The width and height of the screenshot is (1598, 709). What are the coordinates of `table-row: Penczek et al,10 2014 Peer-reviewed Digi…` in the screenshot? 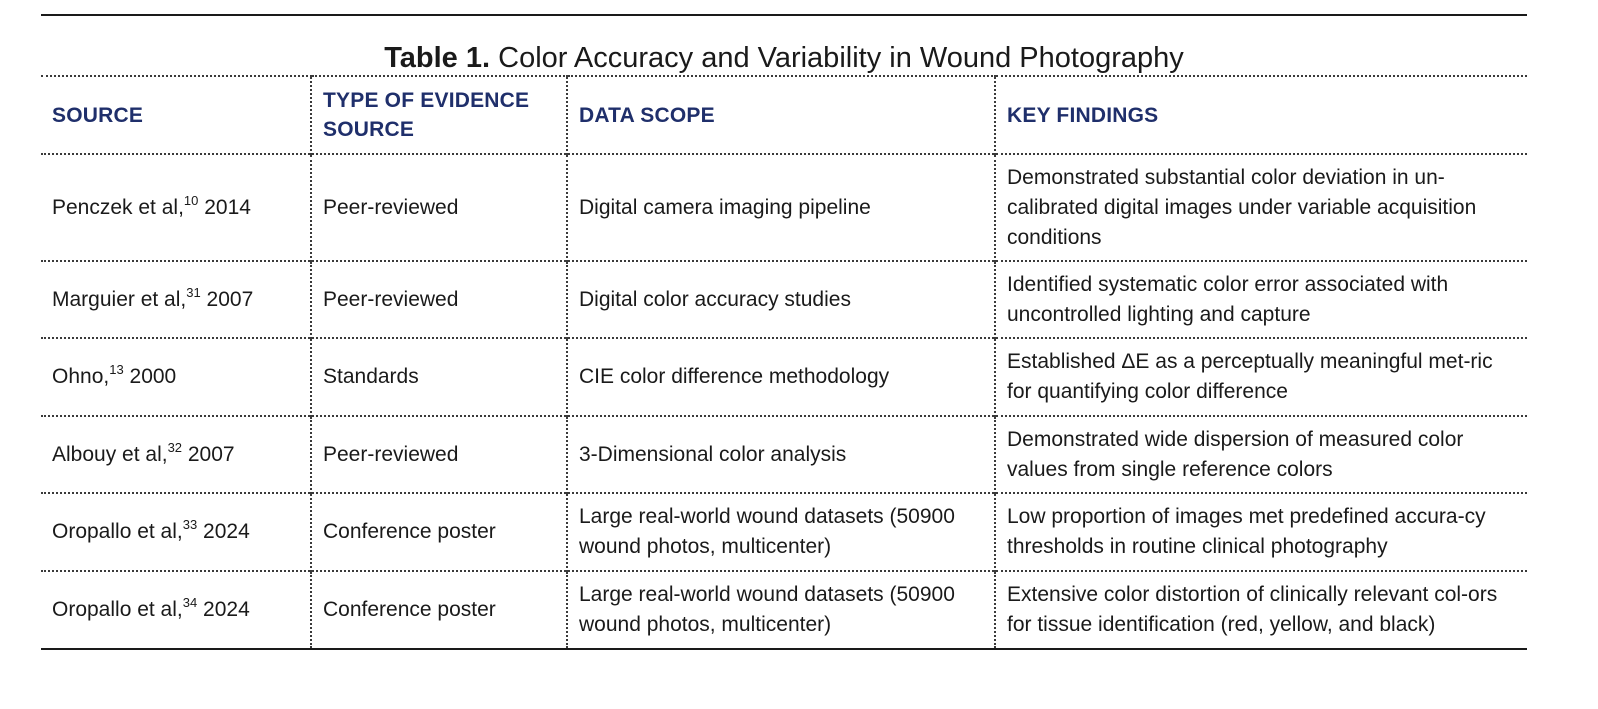 It's located at (784, 207).